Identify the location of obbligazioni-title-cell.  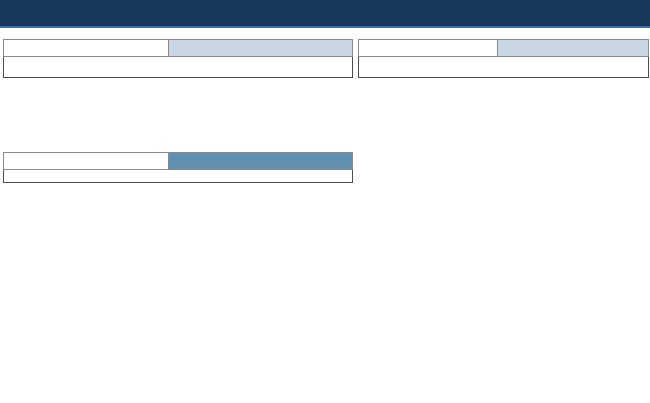
(86, 161).